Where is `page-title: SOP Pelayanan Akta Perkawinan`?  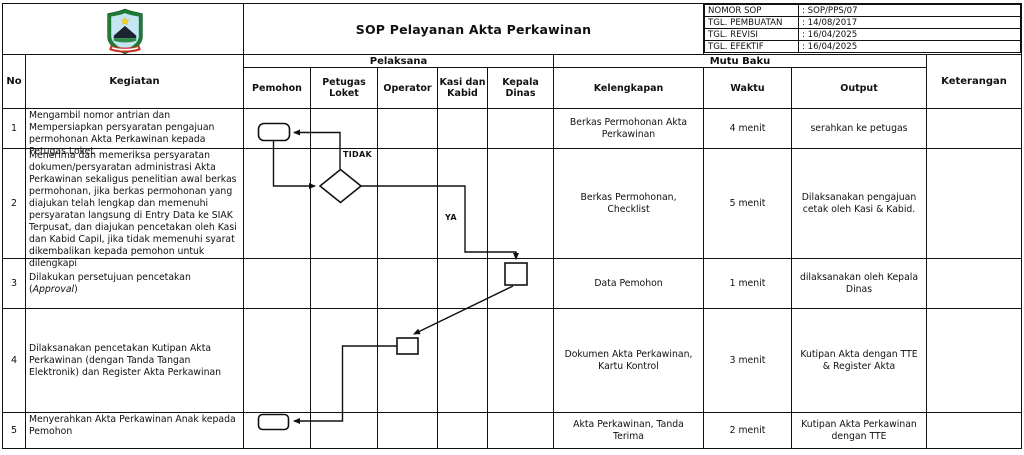 page-title: SOP Pelayanan Akta Perkawinan is located at coordinates (473, 29).